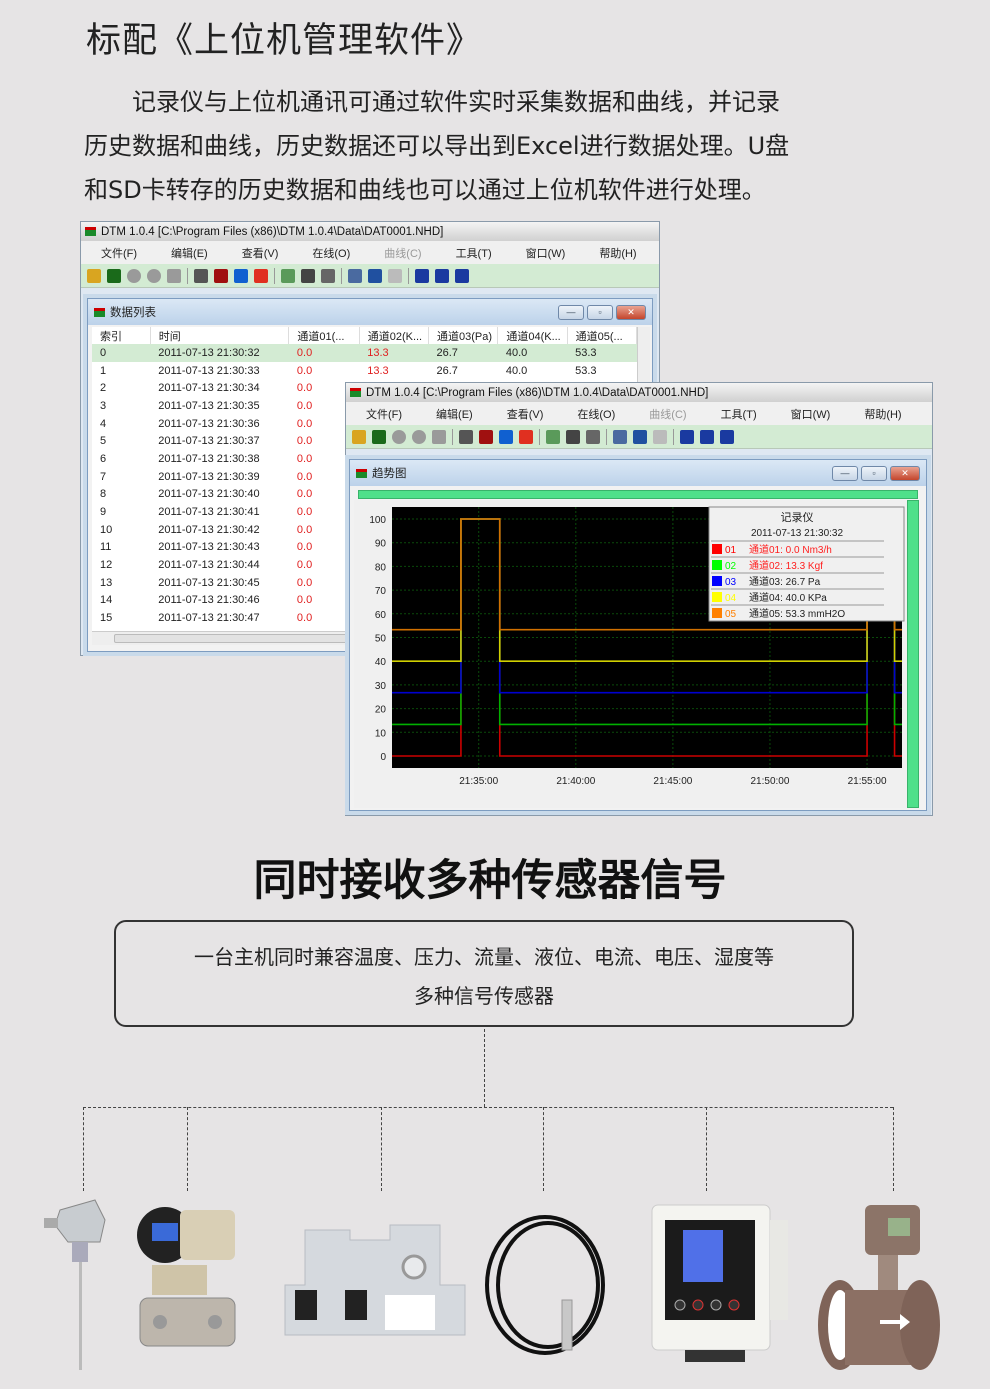 Image resolution: width=990 pixels, height=1389 pixels. Describe the element at coordinates (364, 601) in the screenshot. I see `table-row: 14 2011-07-13 21:30:46 0.0` at that location.